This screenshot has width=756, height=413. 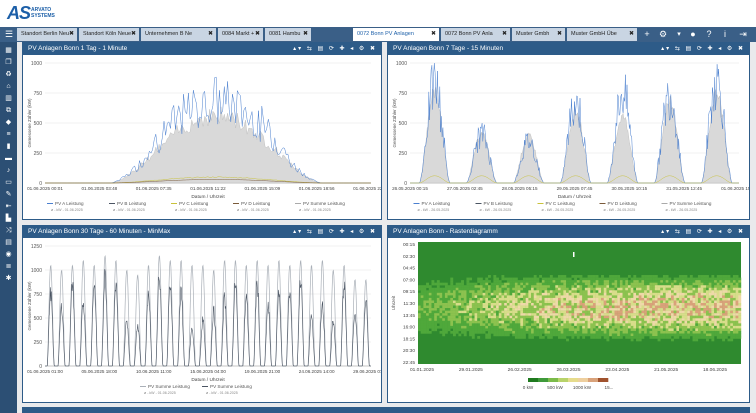 I want to click on bar-chart-icon: ▮, so click(x=8, y=146).